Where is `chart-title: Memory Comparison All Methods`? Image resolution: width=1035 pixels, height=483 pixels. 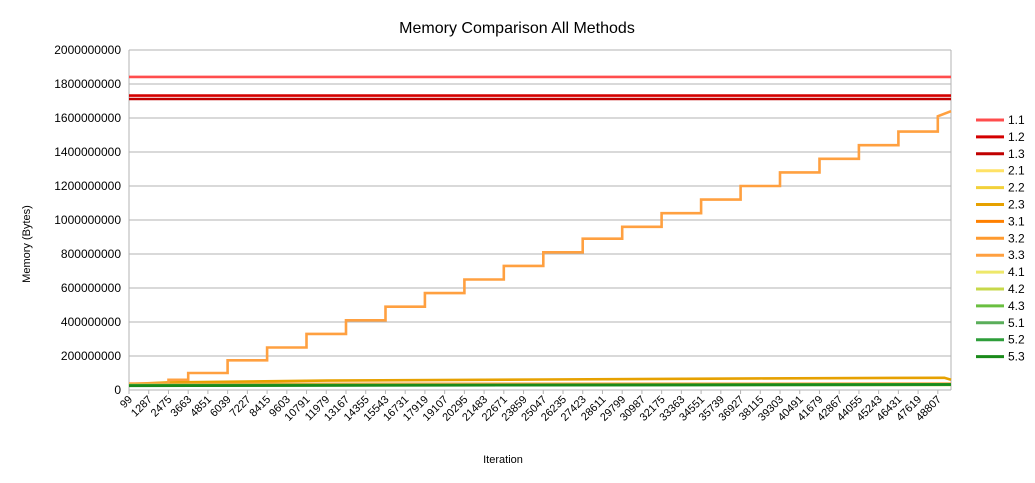
chart-title: Memory Comparison All Methods is located at coordinates (517, 28).